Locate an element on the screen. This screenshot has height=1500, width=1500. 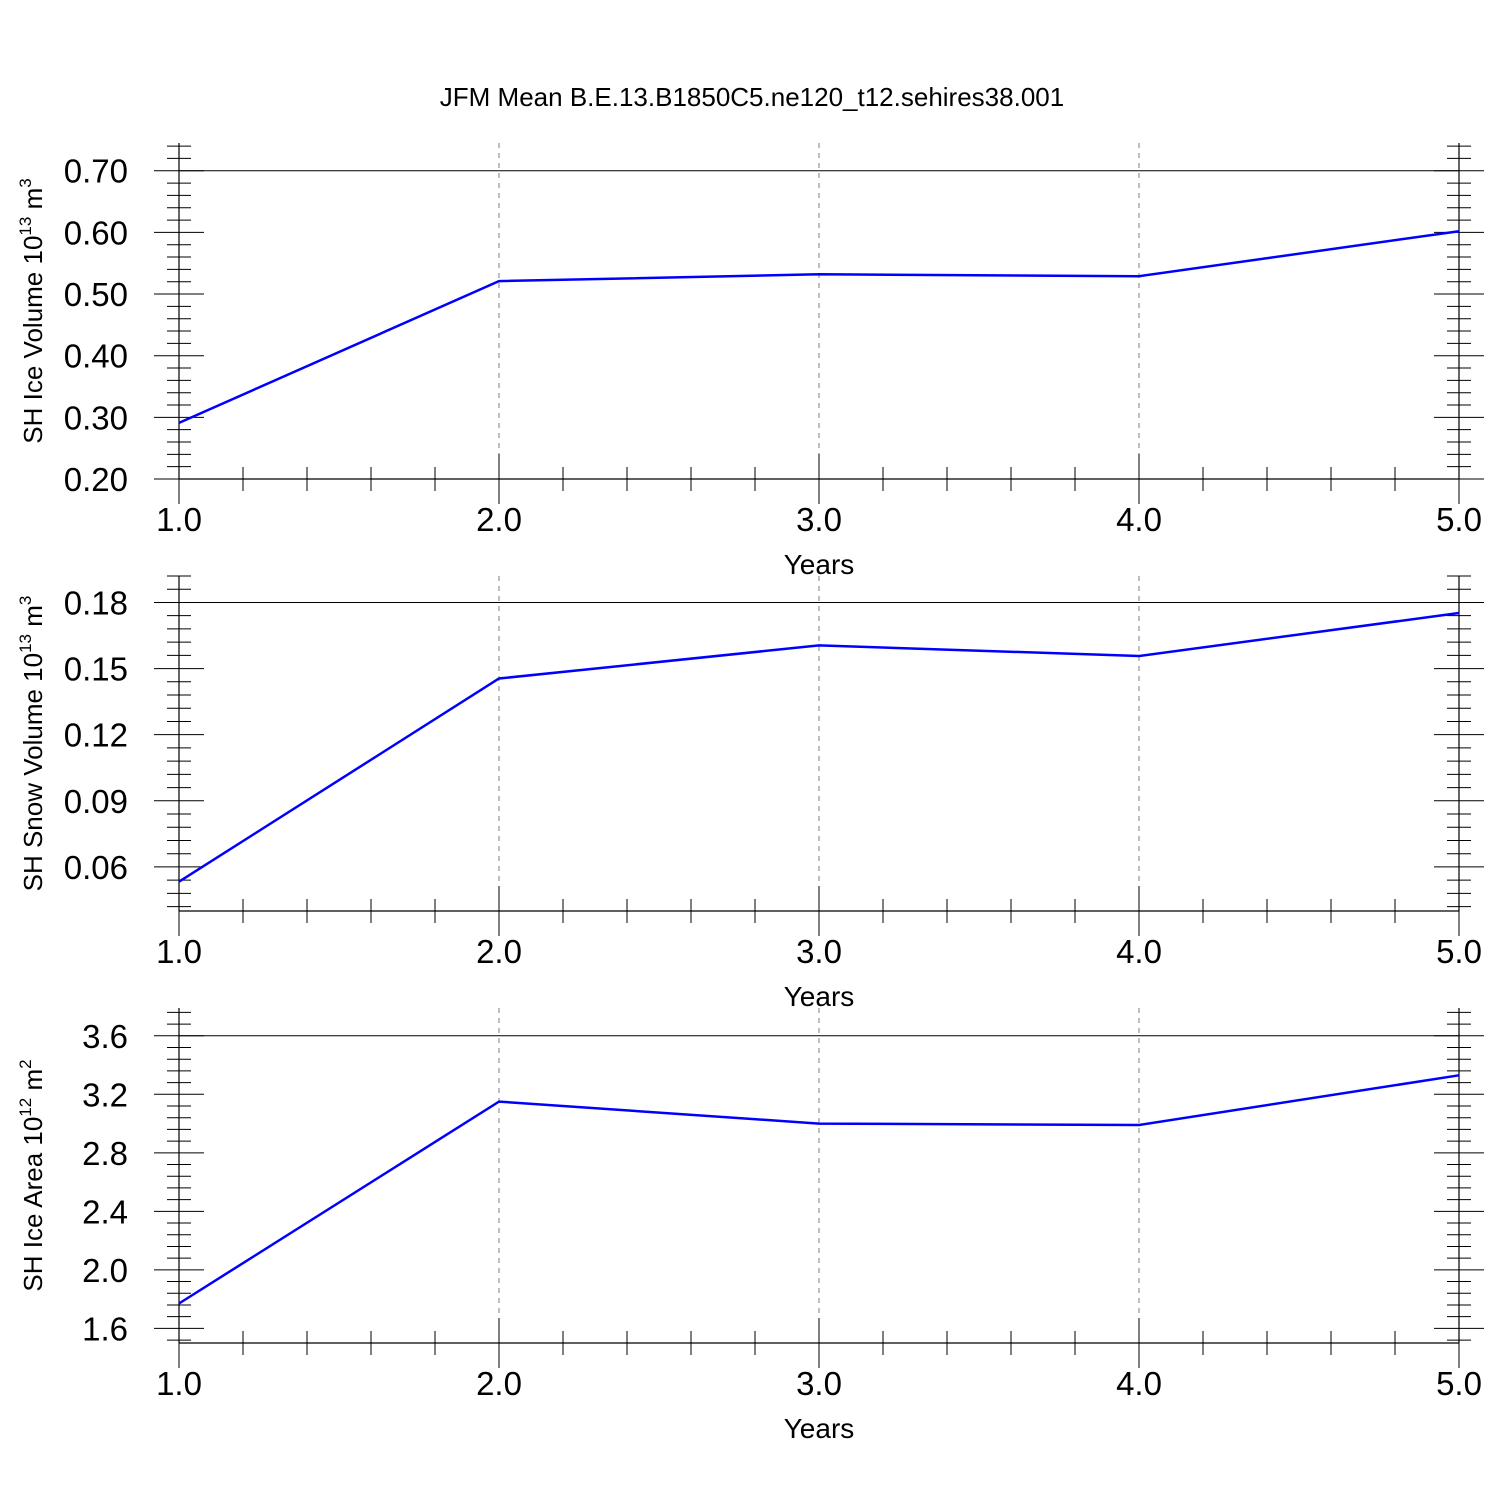
y-tick-label: 0.40 is located at coordinates (96, 356).